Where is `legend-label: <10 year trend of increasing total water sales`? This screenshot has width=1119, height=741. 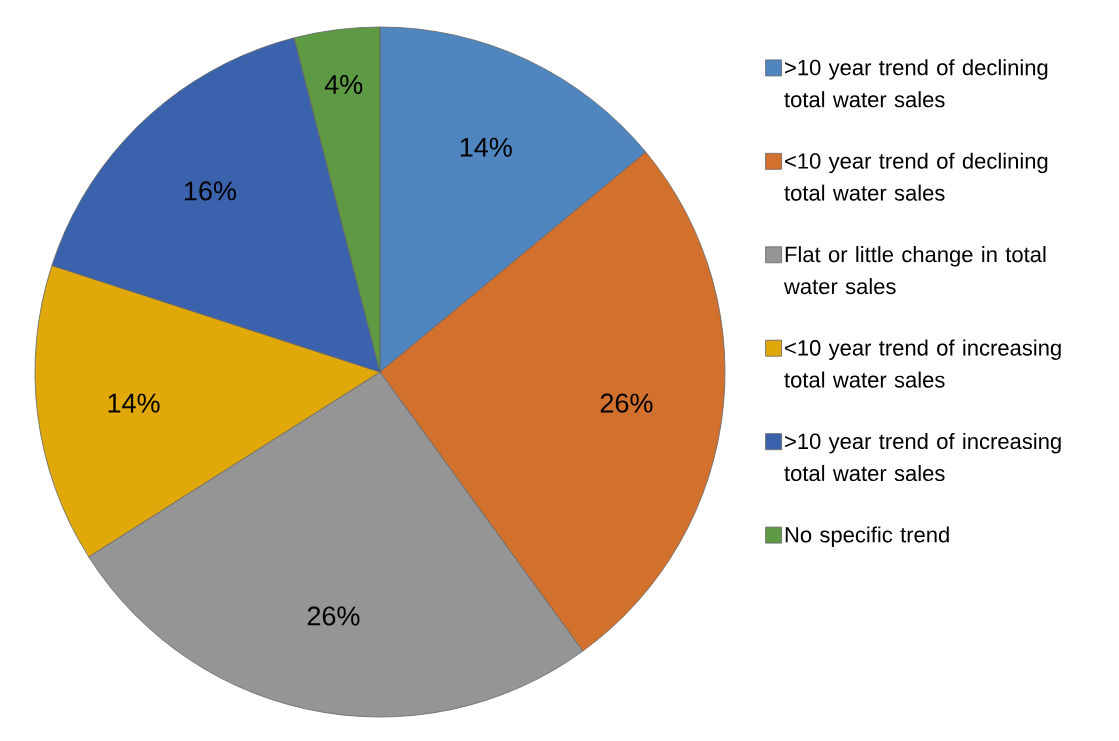 legend-label: <10 year trend of increasing total water sales is located at coordinates (922, 363).